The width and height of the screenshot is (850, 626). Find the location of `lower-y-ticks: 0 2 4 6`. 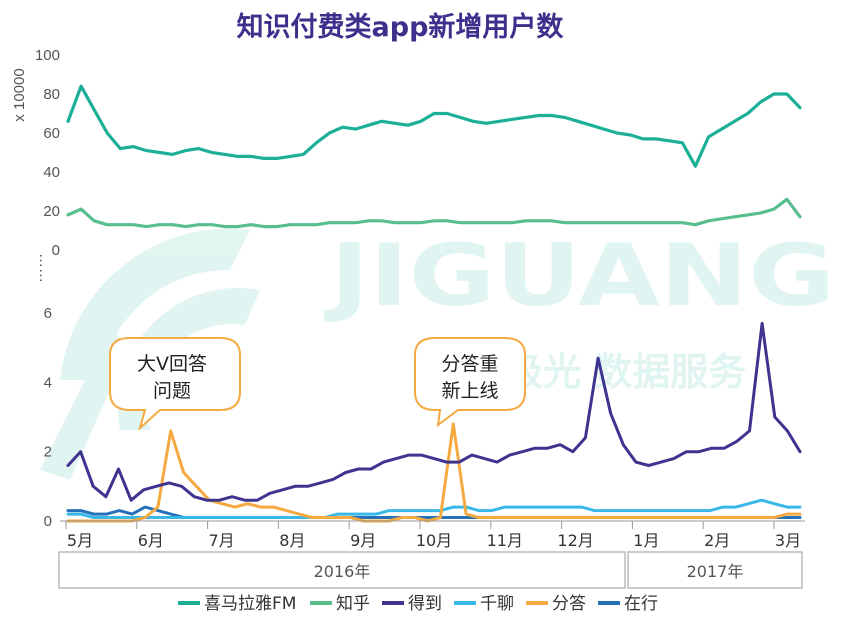

lower-y-ticks: 0 2 4 6 is located at coordinates (48, 417).